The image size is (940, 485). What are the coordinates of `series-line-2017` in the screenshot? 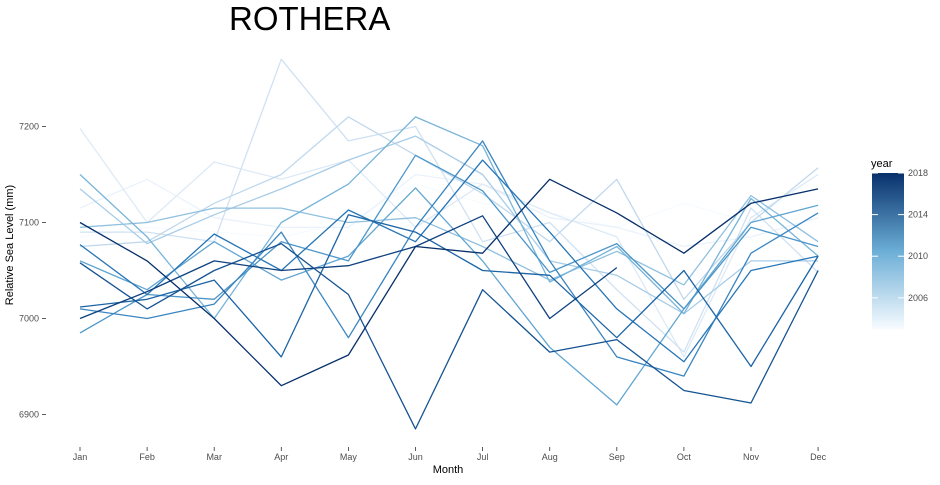 It's located at (348, 267).